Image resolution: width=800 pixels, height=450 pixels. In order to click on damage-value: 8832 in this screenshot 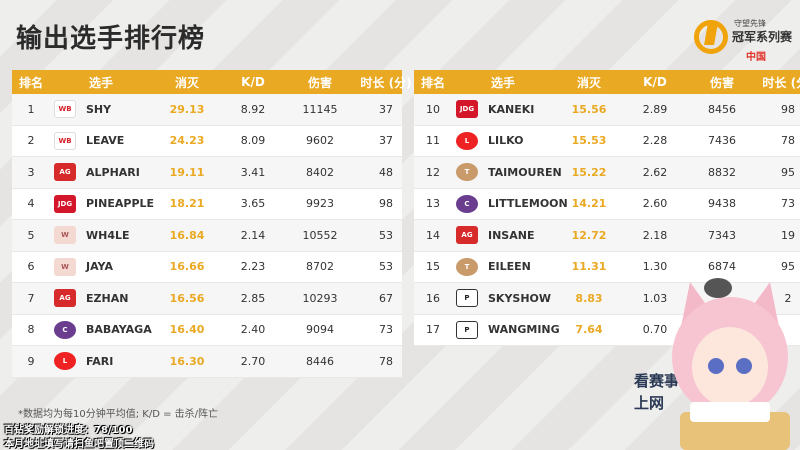, I will do `click(722, 172)`.